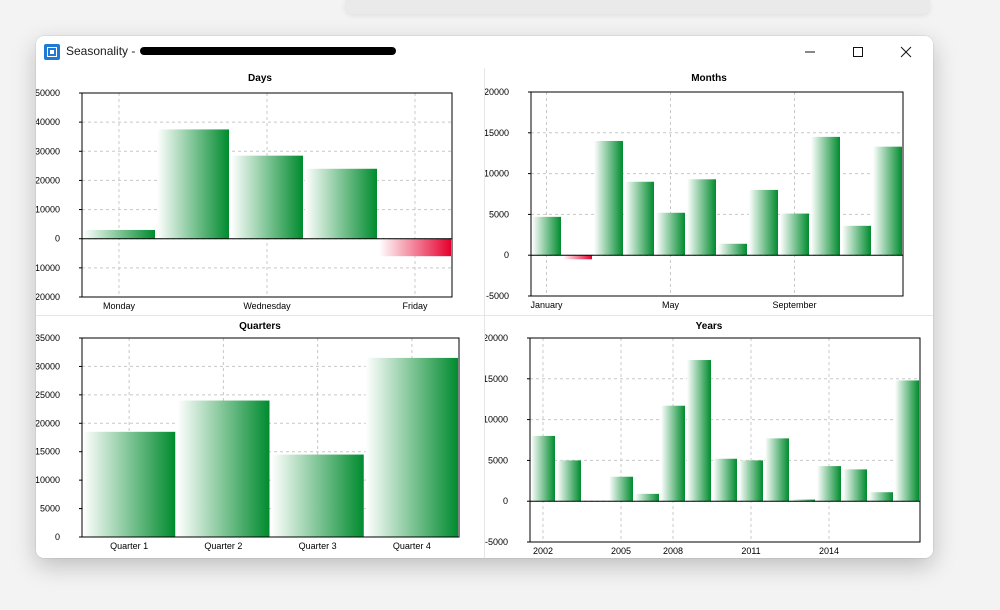 This screenshot has height=610, width=1000. I want to click on maximize-button, so click(858, 52).